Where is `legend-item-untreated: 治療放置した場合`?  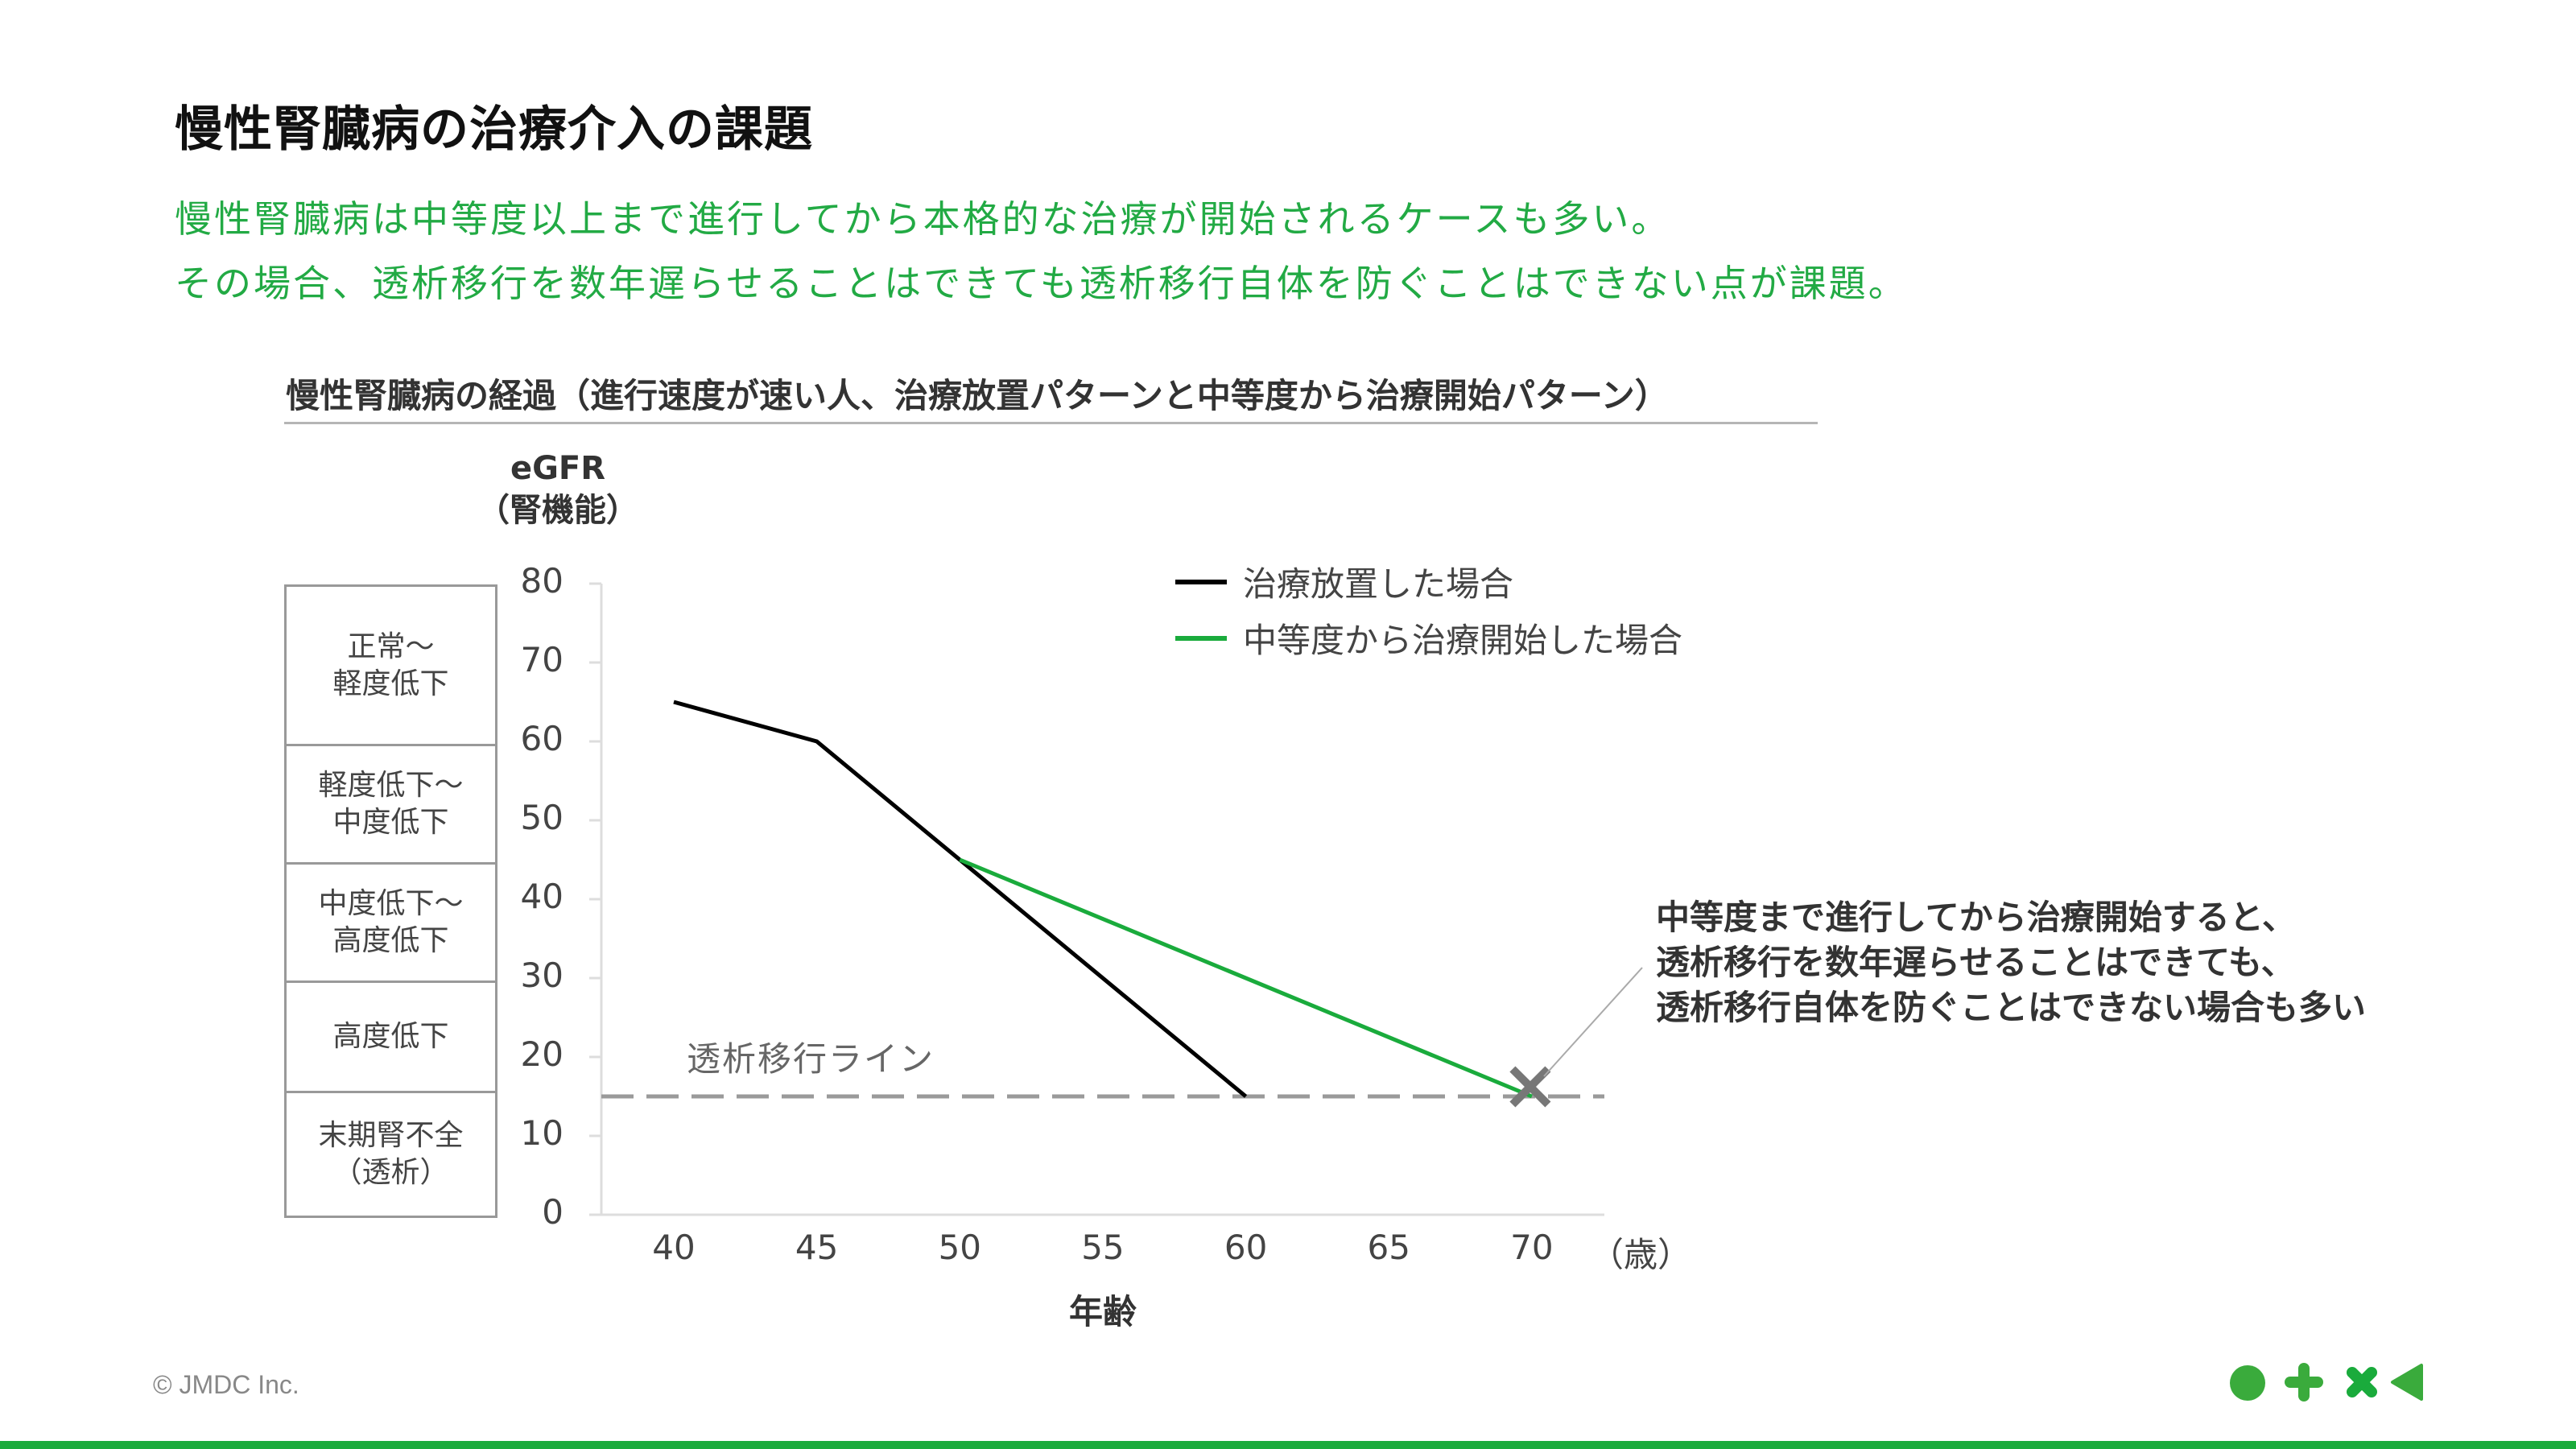
legend-item-untreated: 治療放置した場合 is located at coordinates (1344, 581).